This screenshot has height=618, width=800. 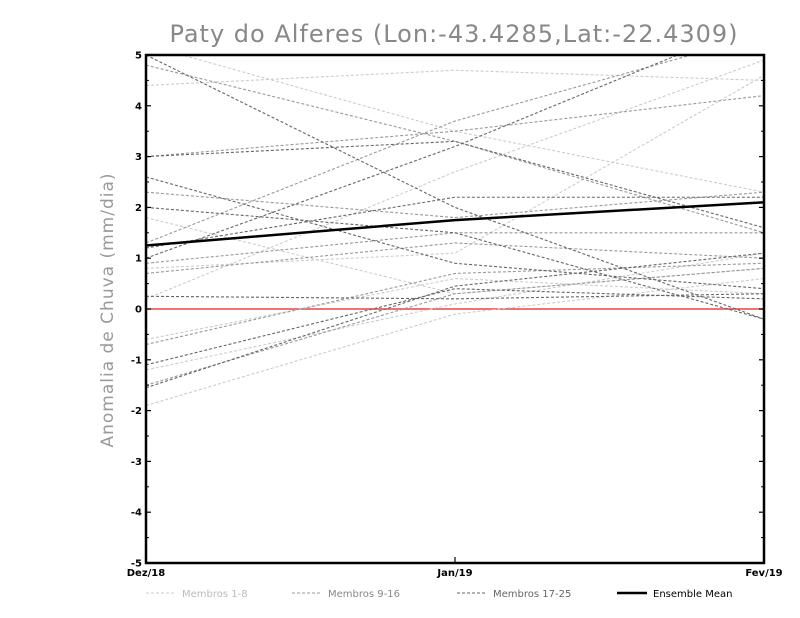 I want to click on y-tick-label: 4, so click(x=138, y=106).